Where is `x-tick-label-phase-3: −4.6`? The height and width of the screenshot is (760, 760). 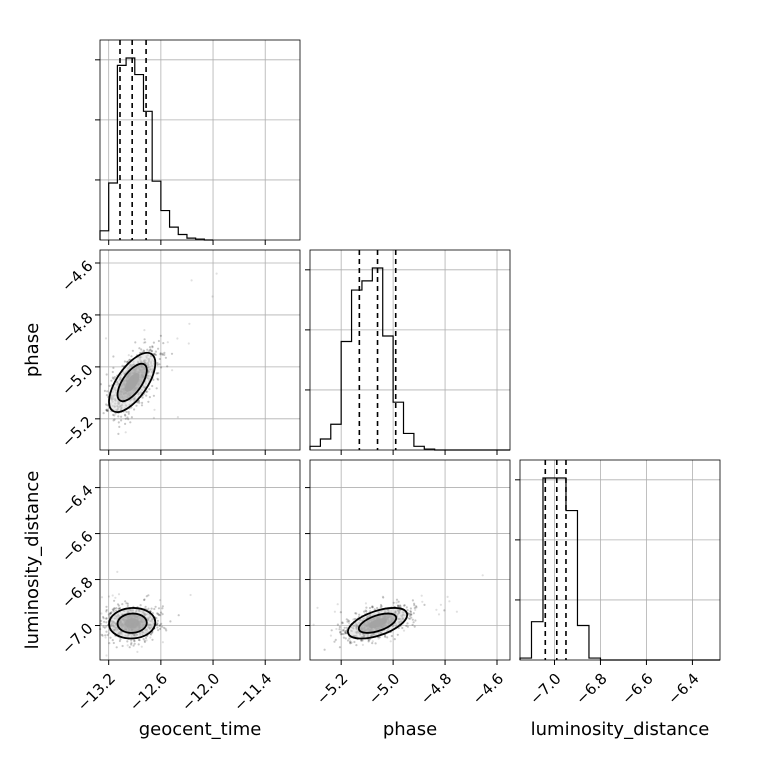 x-tick-label-phase-3: −4.6 is located at coordinates (488, 689).